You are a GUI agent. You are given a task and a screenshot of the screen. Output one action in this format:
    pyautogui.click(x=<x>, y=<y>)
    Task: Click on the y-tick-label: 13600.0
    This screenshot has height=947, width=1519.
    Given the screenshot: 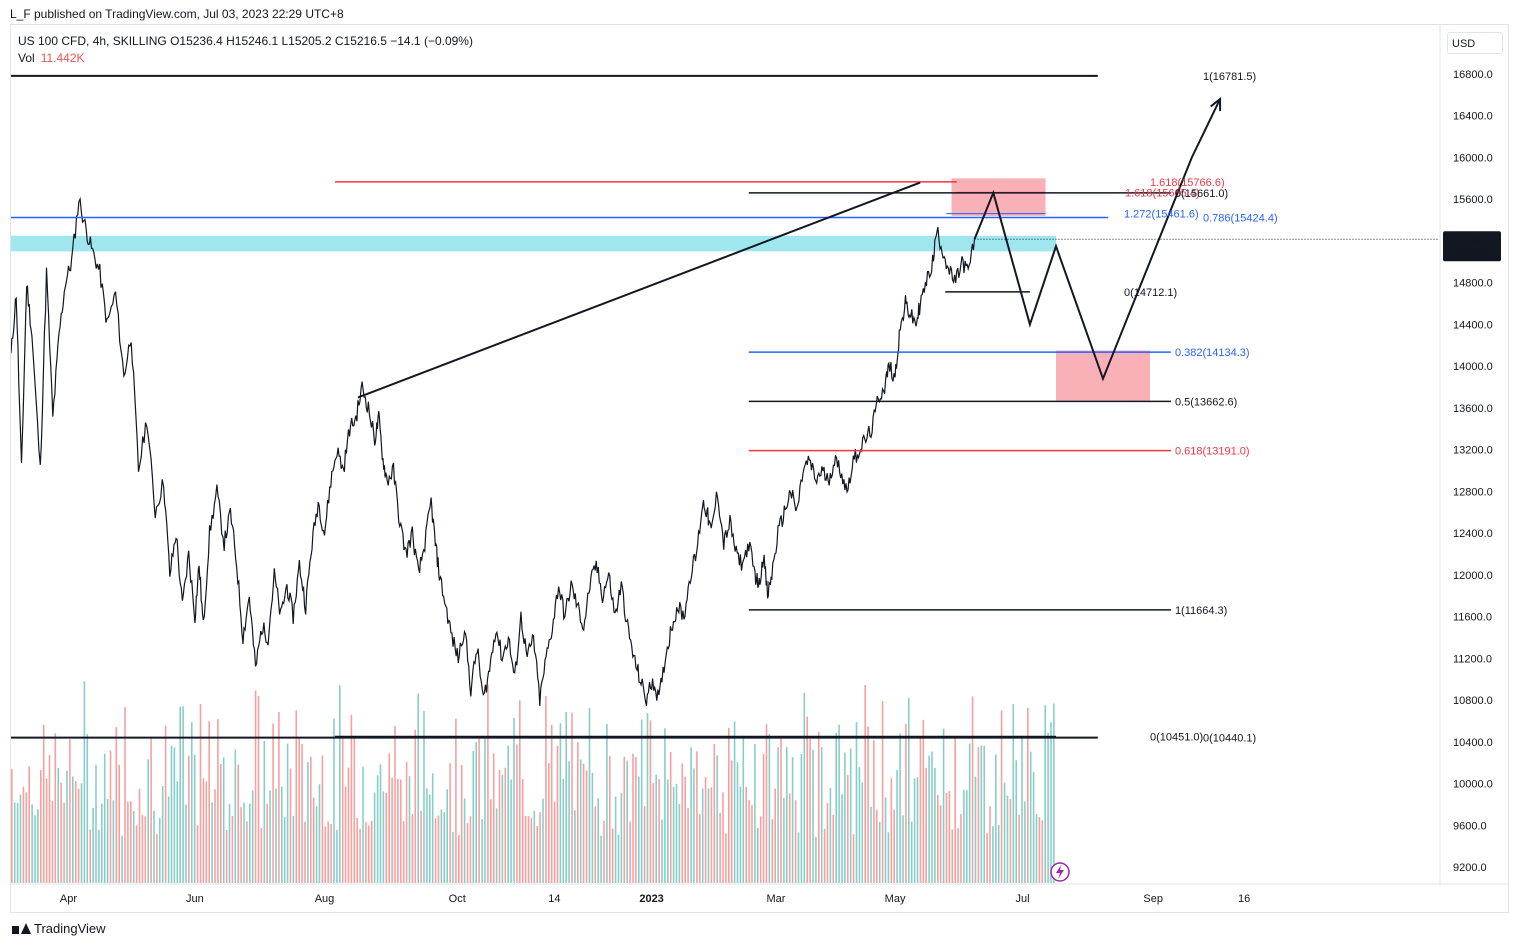 What is the action you would take?
    pyautogui.click(x=1473, y=409)
    